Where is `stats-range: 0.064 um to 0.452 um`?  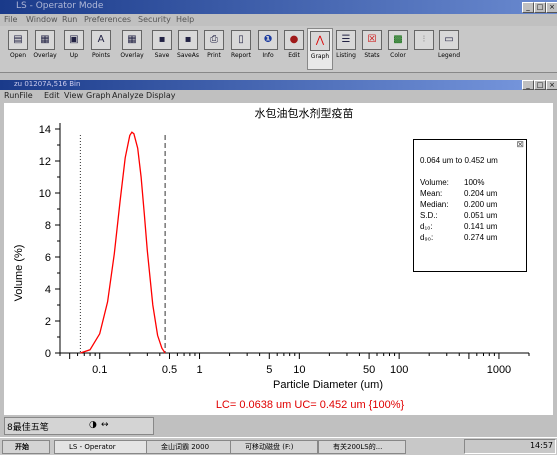
stats-range: 0.064 um to 0.452 um is located at coordinates (459, 160).